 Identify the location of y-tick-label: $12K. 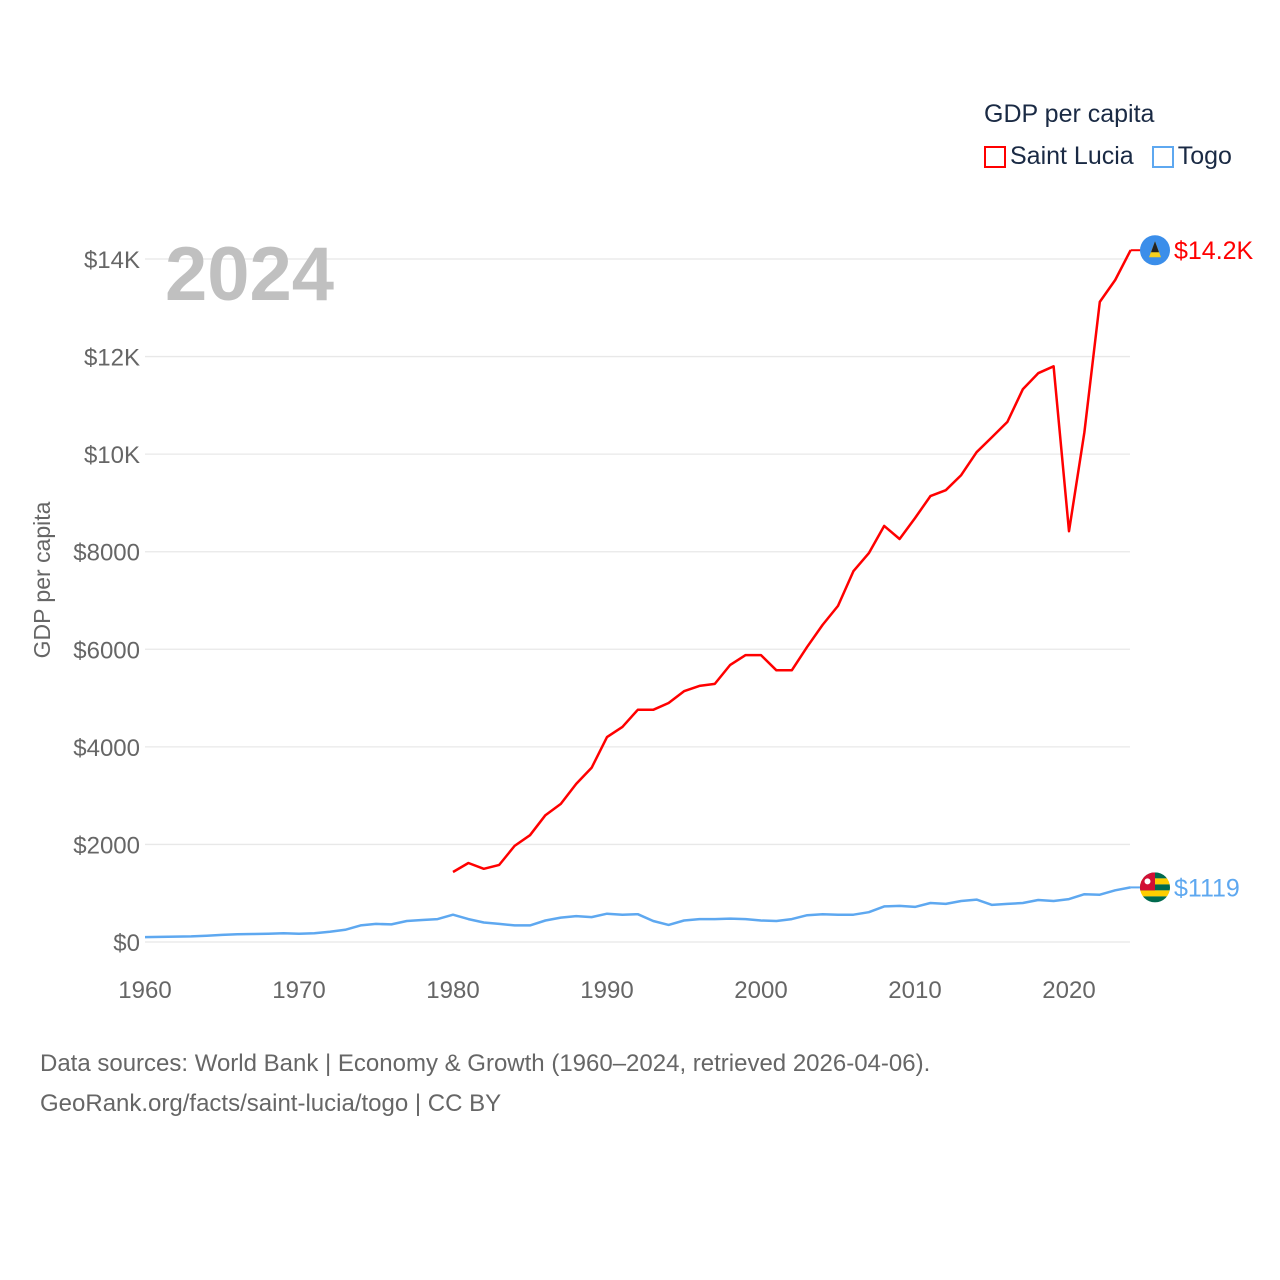
(112, 358).